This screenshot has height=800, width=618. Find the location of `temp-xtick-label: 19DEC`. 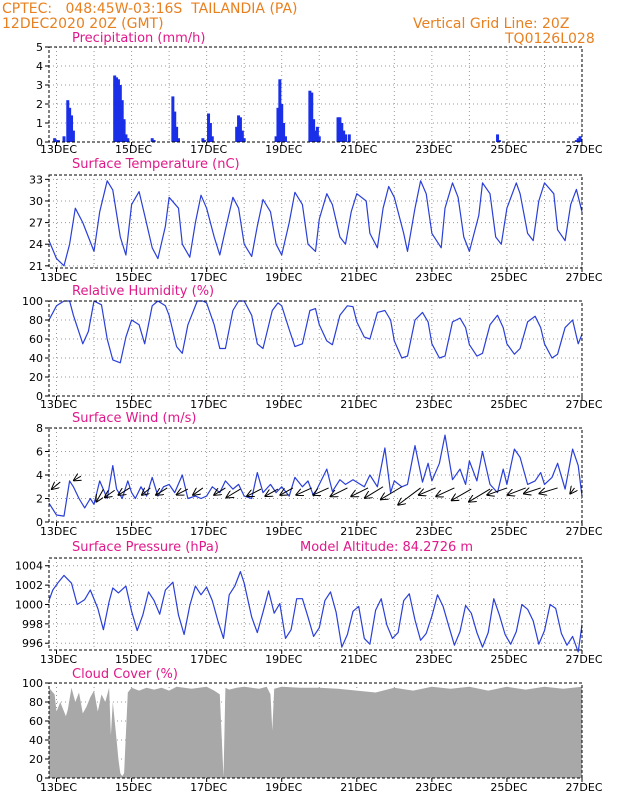

temp-xtick-label: 19DEC is located at coordinates (283, 277).